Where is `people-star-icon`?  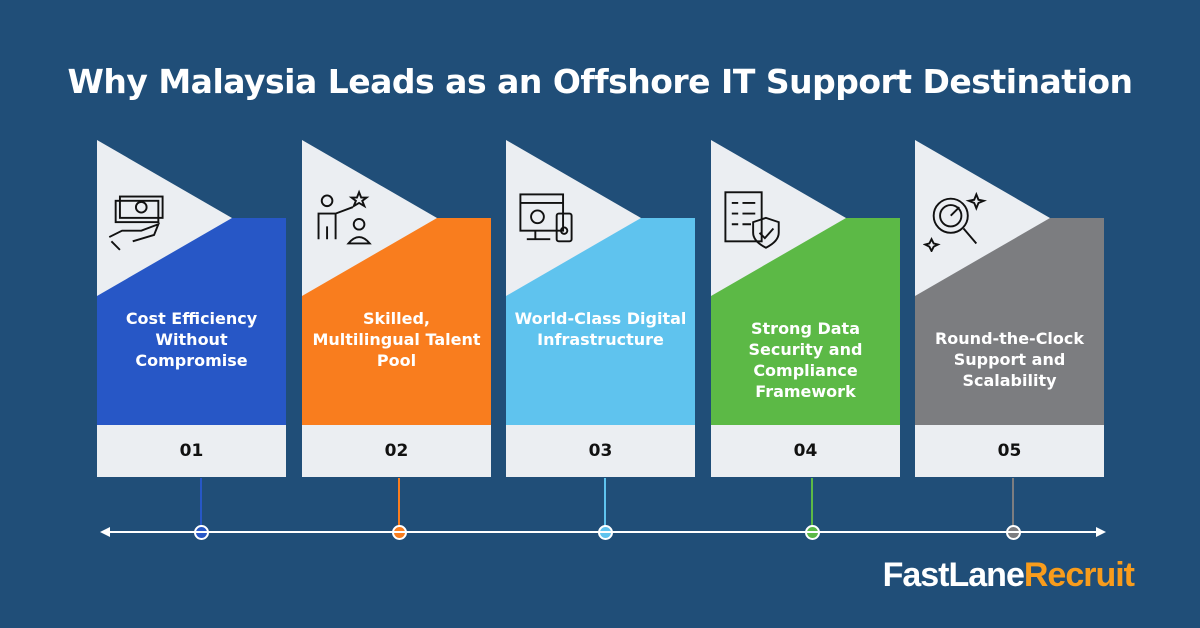 people-star-icon is located at coordinates (344, 217).